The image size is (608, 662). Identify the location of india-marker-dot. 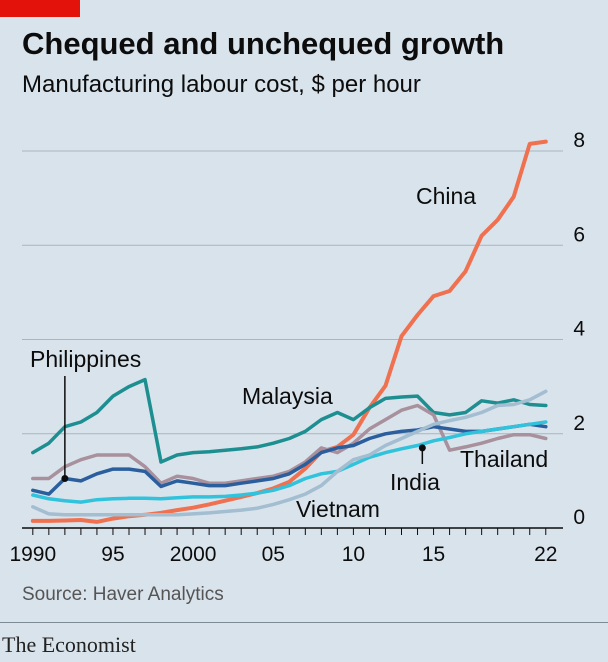
(422, 448).